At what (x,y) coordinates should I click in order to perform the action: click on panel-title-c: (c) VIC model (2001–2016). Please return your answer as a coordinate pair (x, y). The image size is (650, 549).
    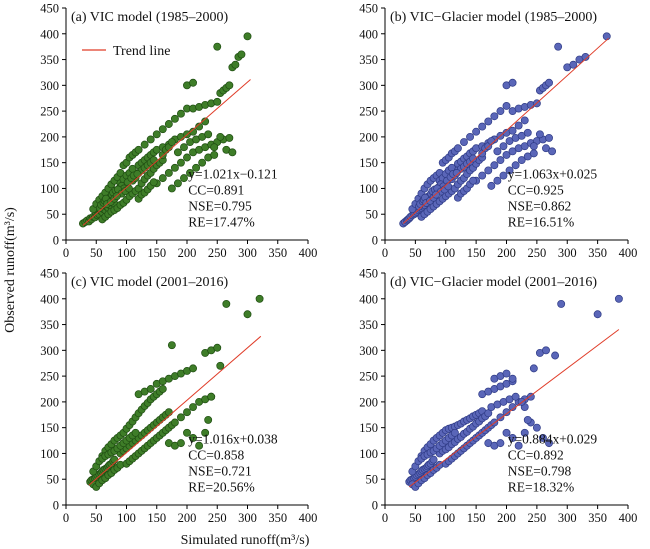
    Looking at the image, I should click on (150, 282).